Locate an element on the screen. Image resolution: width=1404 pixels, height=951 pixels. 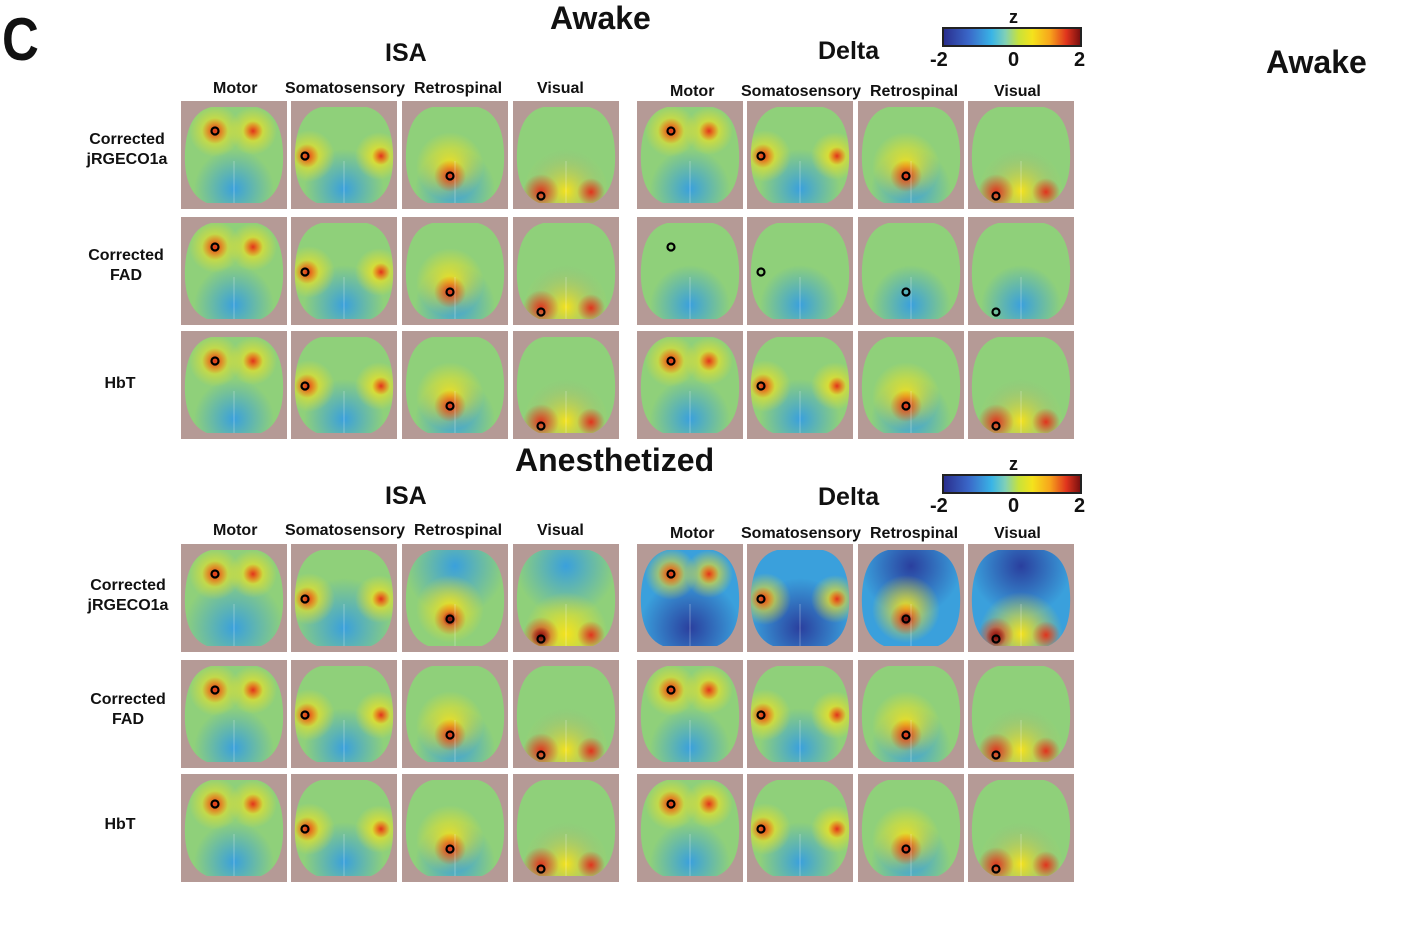
side-state-label: Awake is located at coordinates (1316, 62).